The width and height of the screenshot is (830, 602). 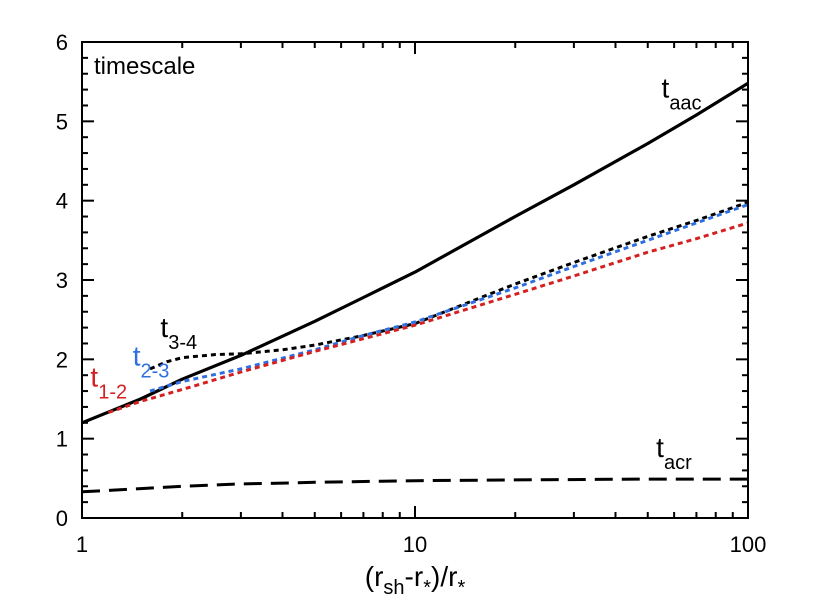 I want to click on y-tick-label: 0, so click(x=62, y=518).